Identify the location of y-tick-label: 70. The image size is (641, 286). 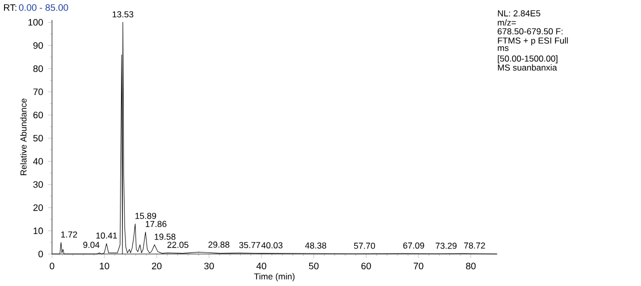
(38, 92).